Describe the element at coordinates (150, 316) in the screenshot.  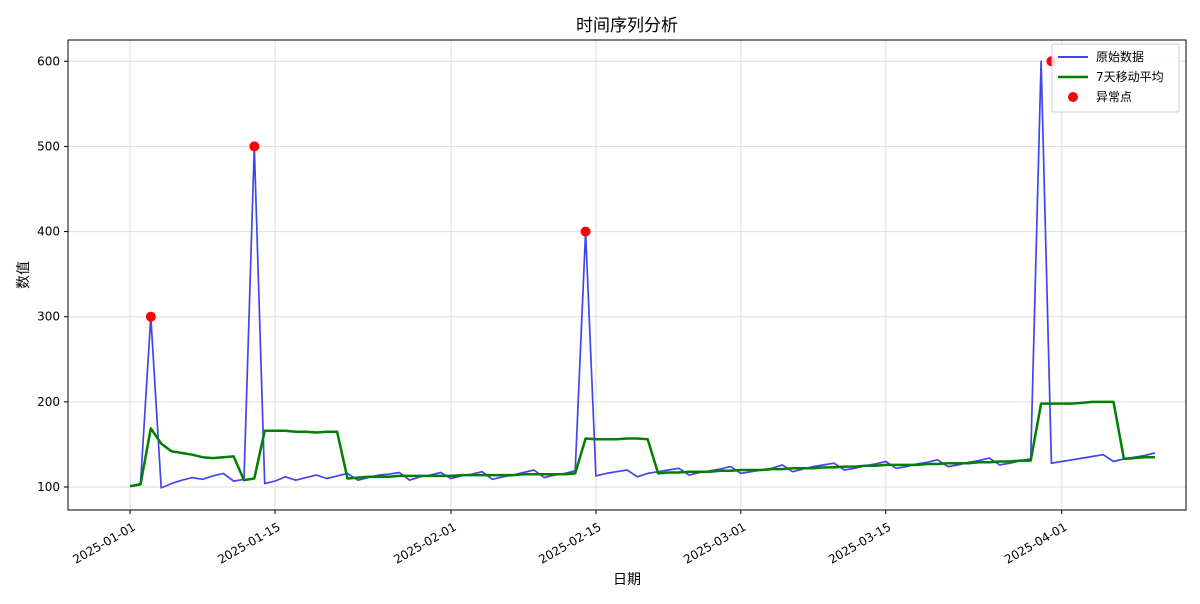
I see `anomaly-point` at that location.